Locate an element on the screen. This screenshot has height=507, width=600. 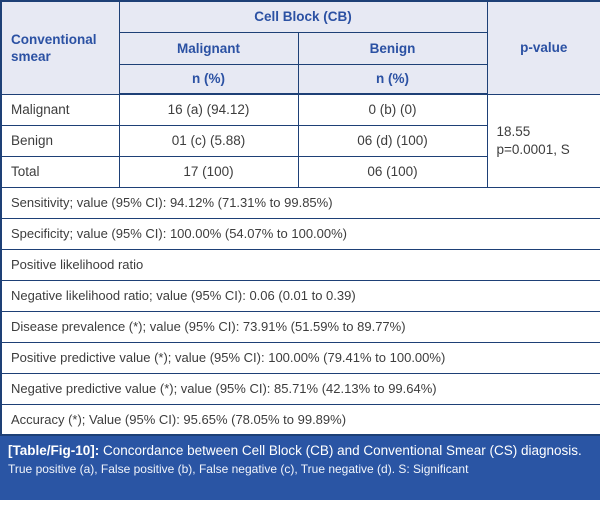
cell-total-malignant: 17 (100) is located at coordinates (208, 171).